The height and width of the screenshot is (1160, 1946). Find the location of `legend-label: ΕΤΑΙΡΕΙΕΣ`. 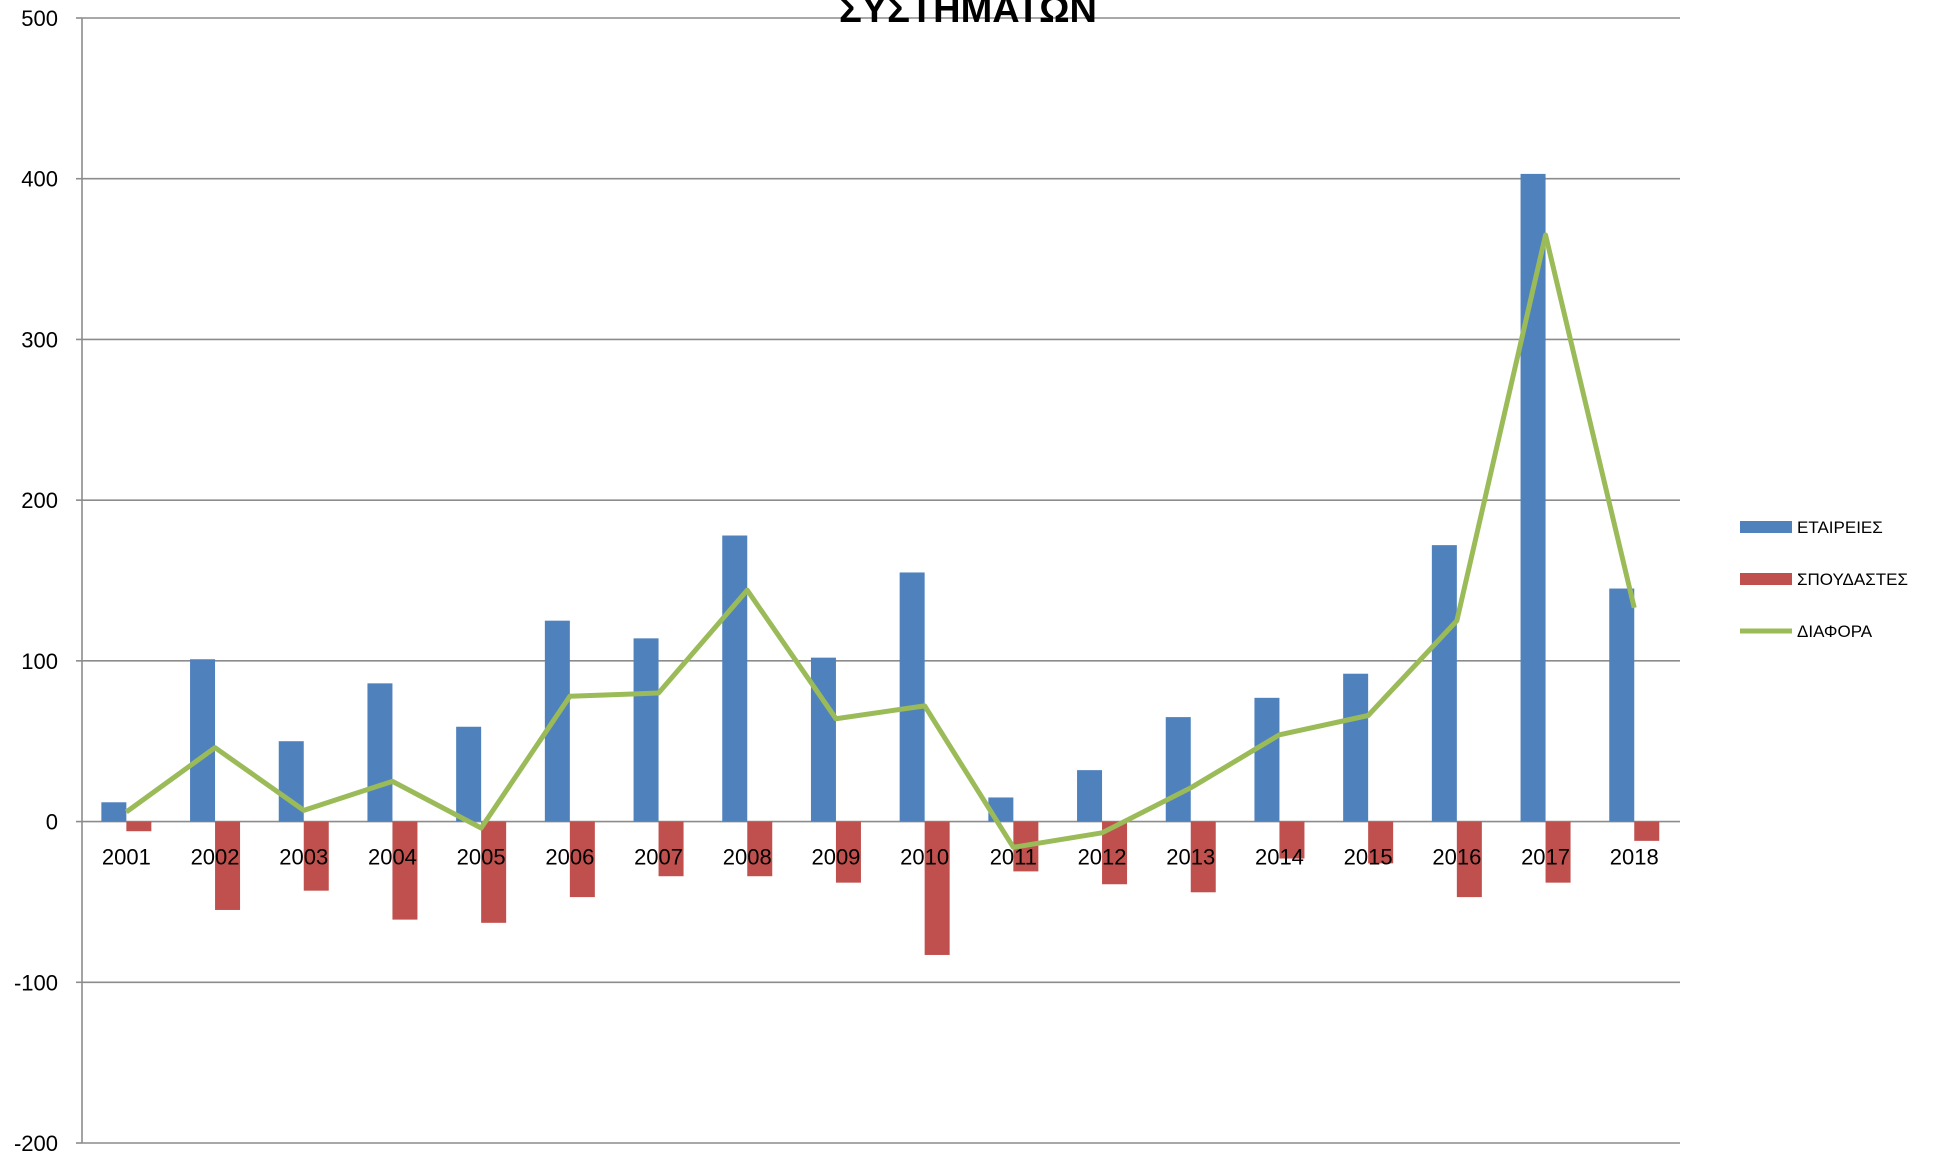

legend-label: ΕΤΑΙΡΕΙΕΣ is located at coordinates (1840, 527).